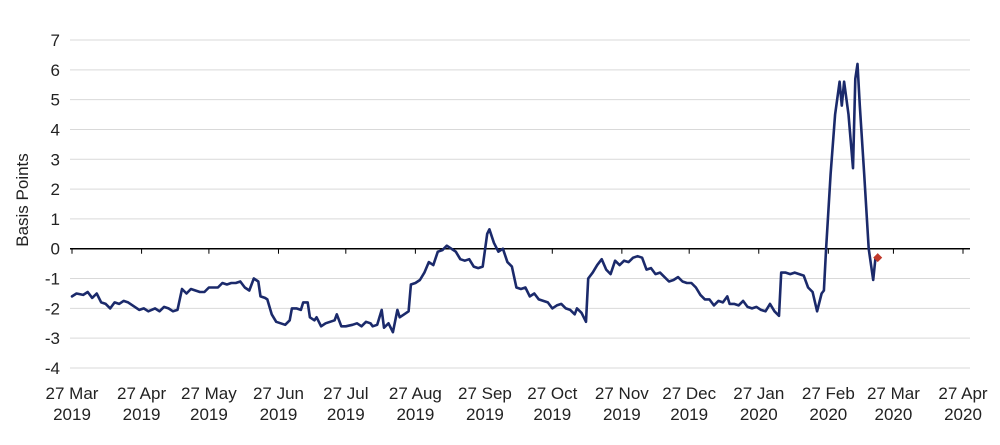 The image size is (1000, 445). What do you see at coordinates (758, 404) in the screenshot?
I see `x-tick-label: 27 Jan 2020` at bounding box center [758, 404].